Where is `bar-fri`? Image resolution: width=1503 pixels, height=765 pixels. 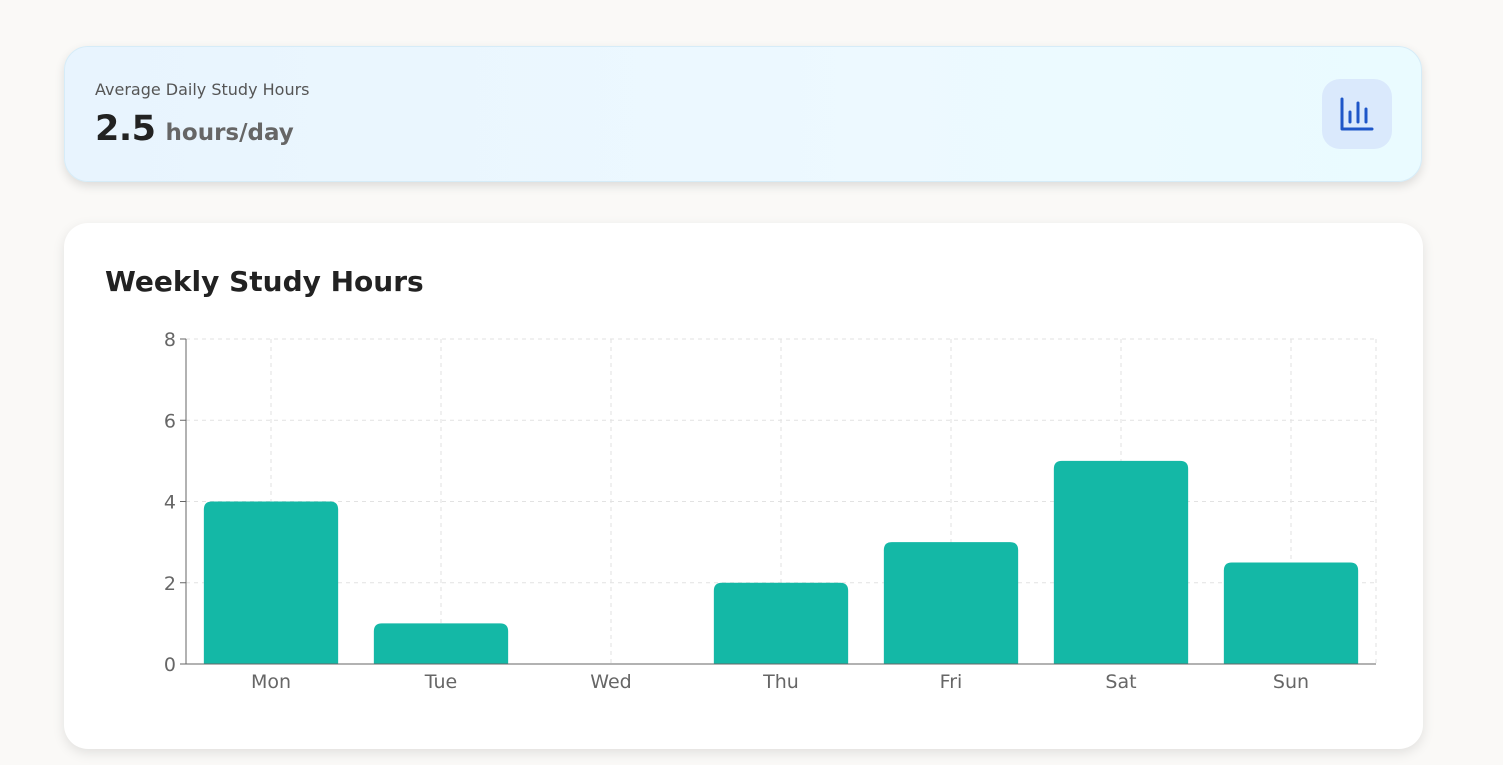 bar-fri is located at coordinates (951, 603).